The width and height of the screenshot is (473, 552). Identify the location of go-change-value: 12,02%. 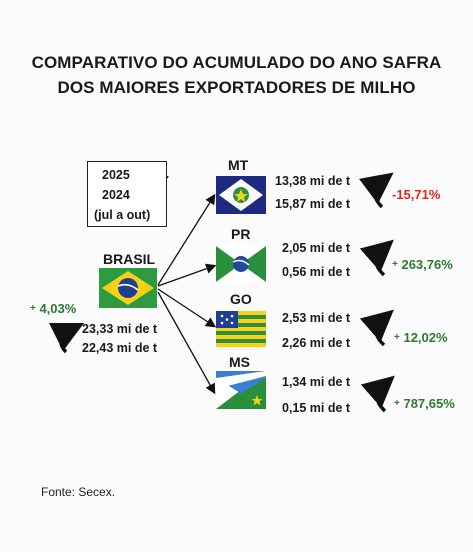
(425, 337).